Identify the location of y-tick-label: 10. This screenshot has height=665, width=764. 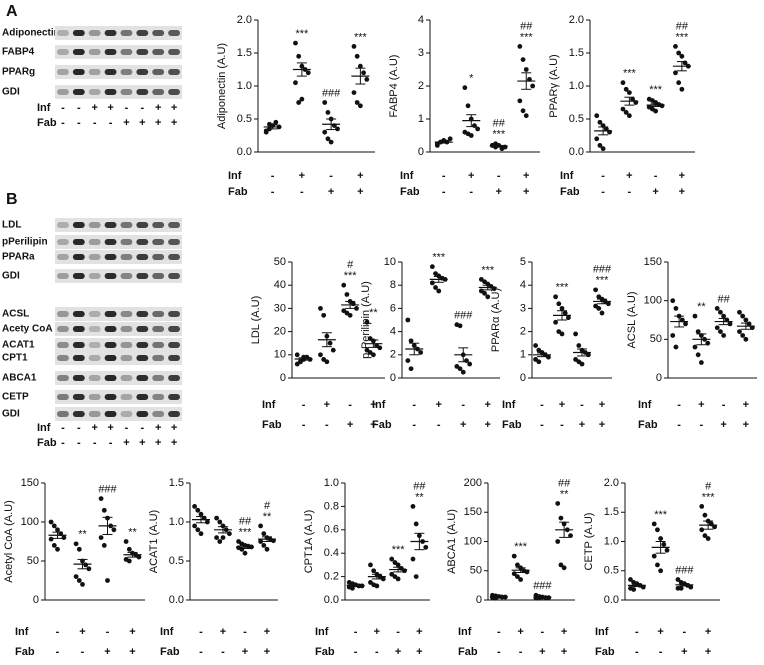
(390, 262).